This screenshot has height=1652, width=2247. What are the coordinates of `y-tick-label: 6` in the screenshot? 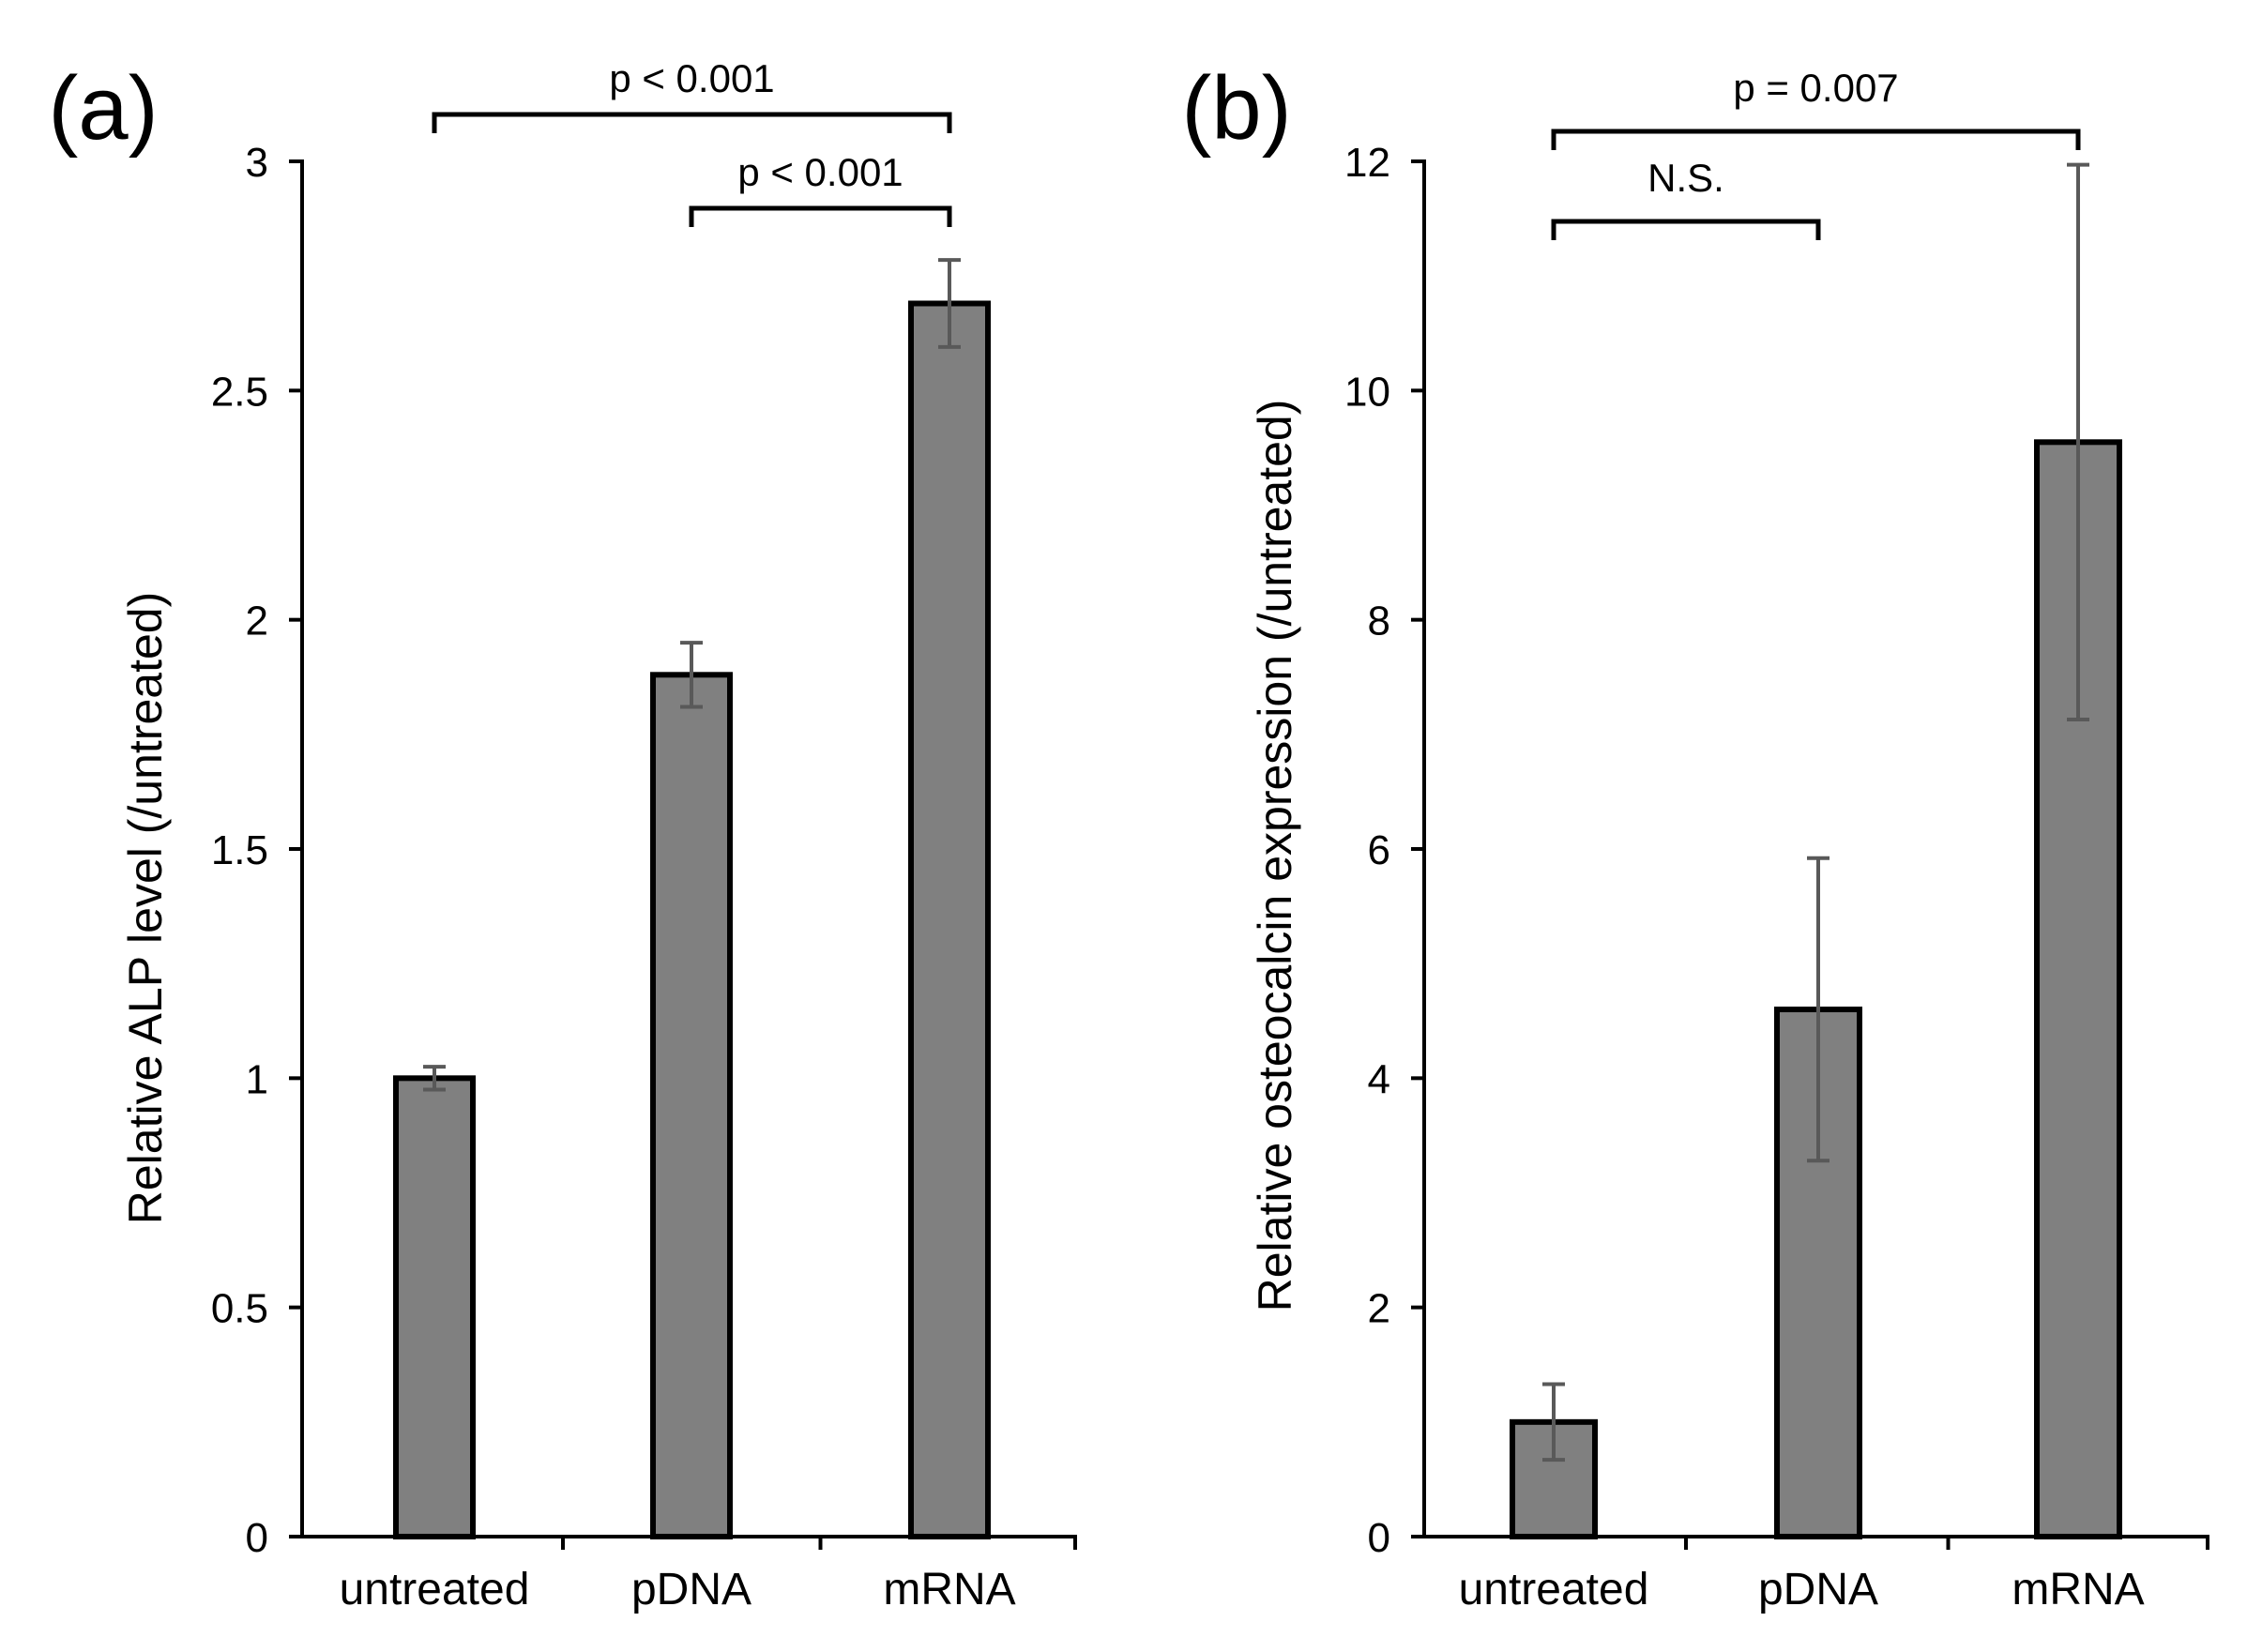 It's located at (1379, 850).